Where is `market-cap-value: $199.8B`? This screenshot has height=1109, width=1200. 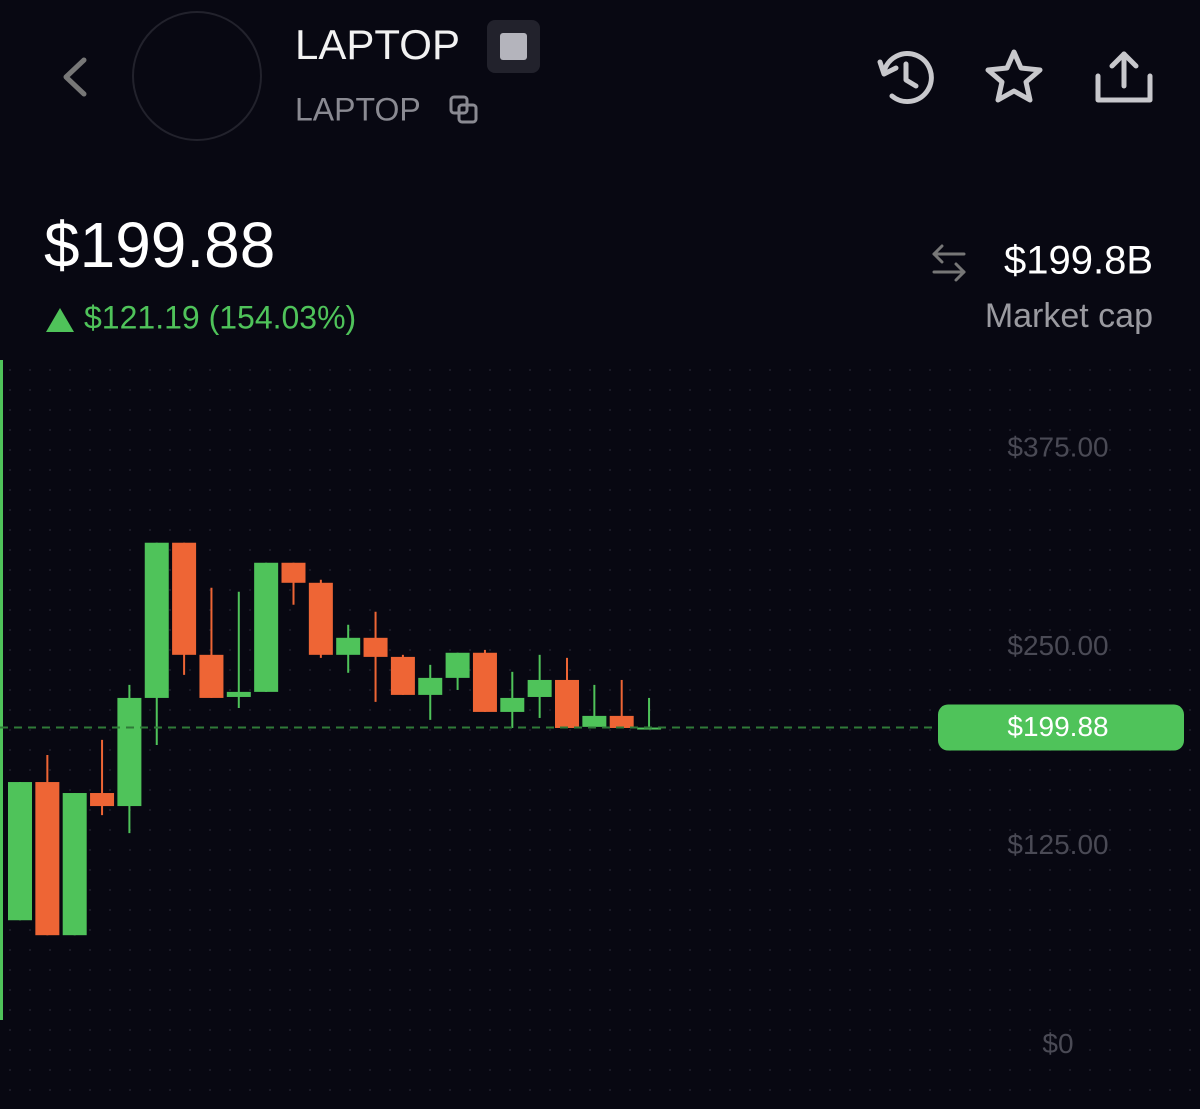
market-cap-value: $199.8B is located at coordinates (1078, 261).